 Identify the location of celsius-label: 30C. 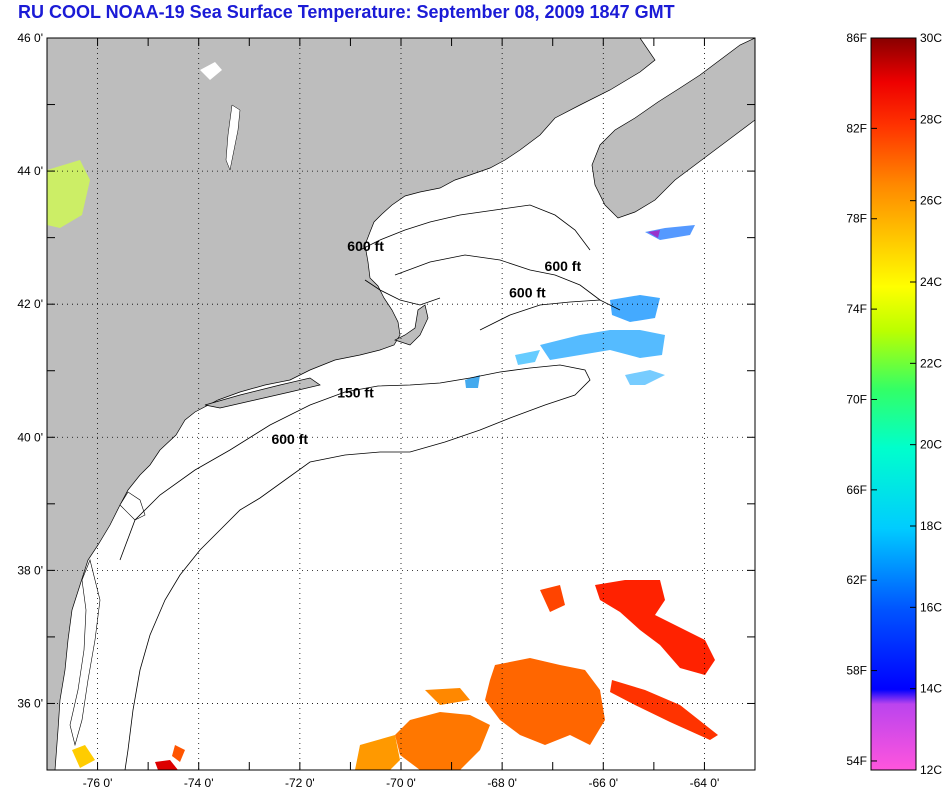
(931, 38).